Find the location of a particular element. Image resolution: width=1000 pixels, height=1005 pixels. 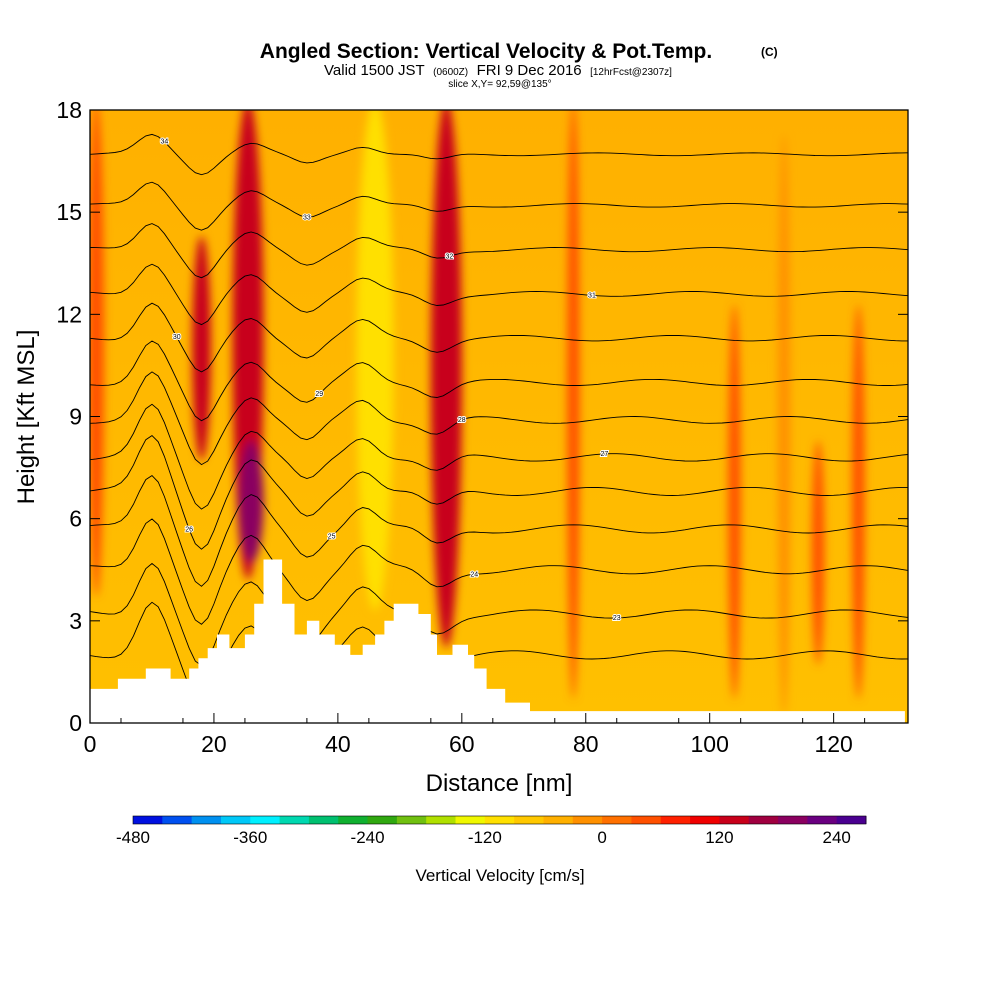

theta-contour-label: 30 is located at coordinates (177, 337).